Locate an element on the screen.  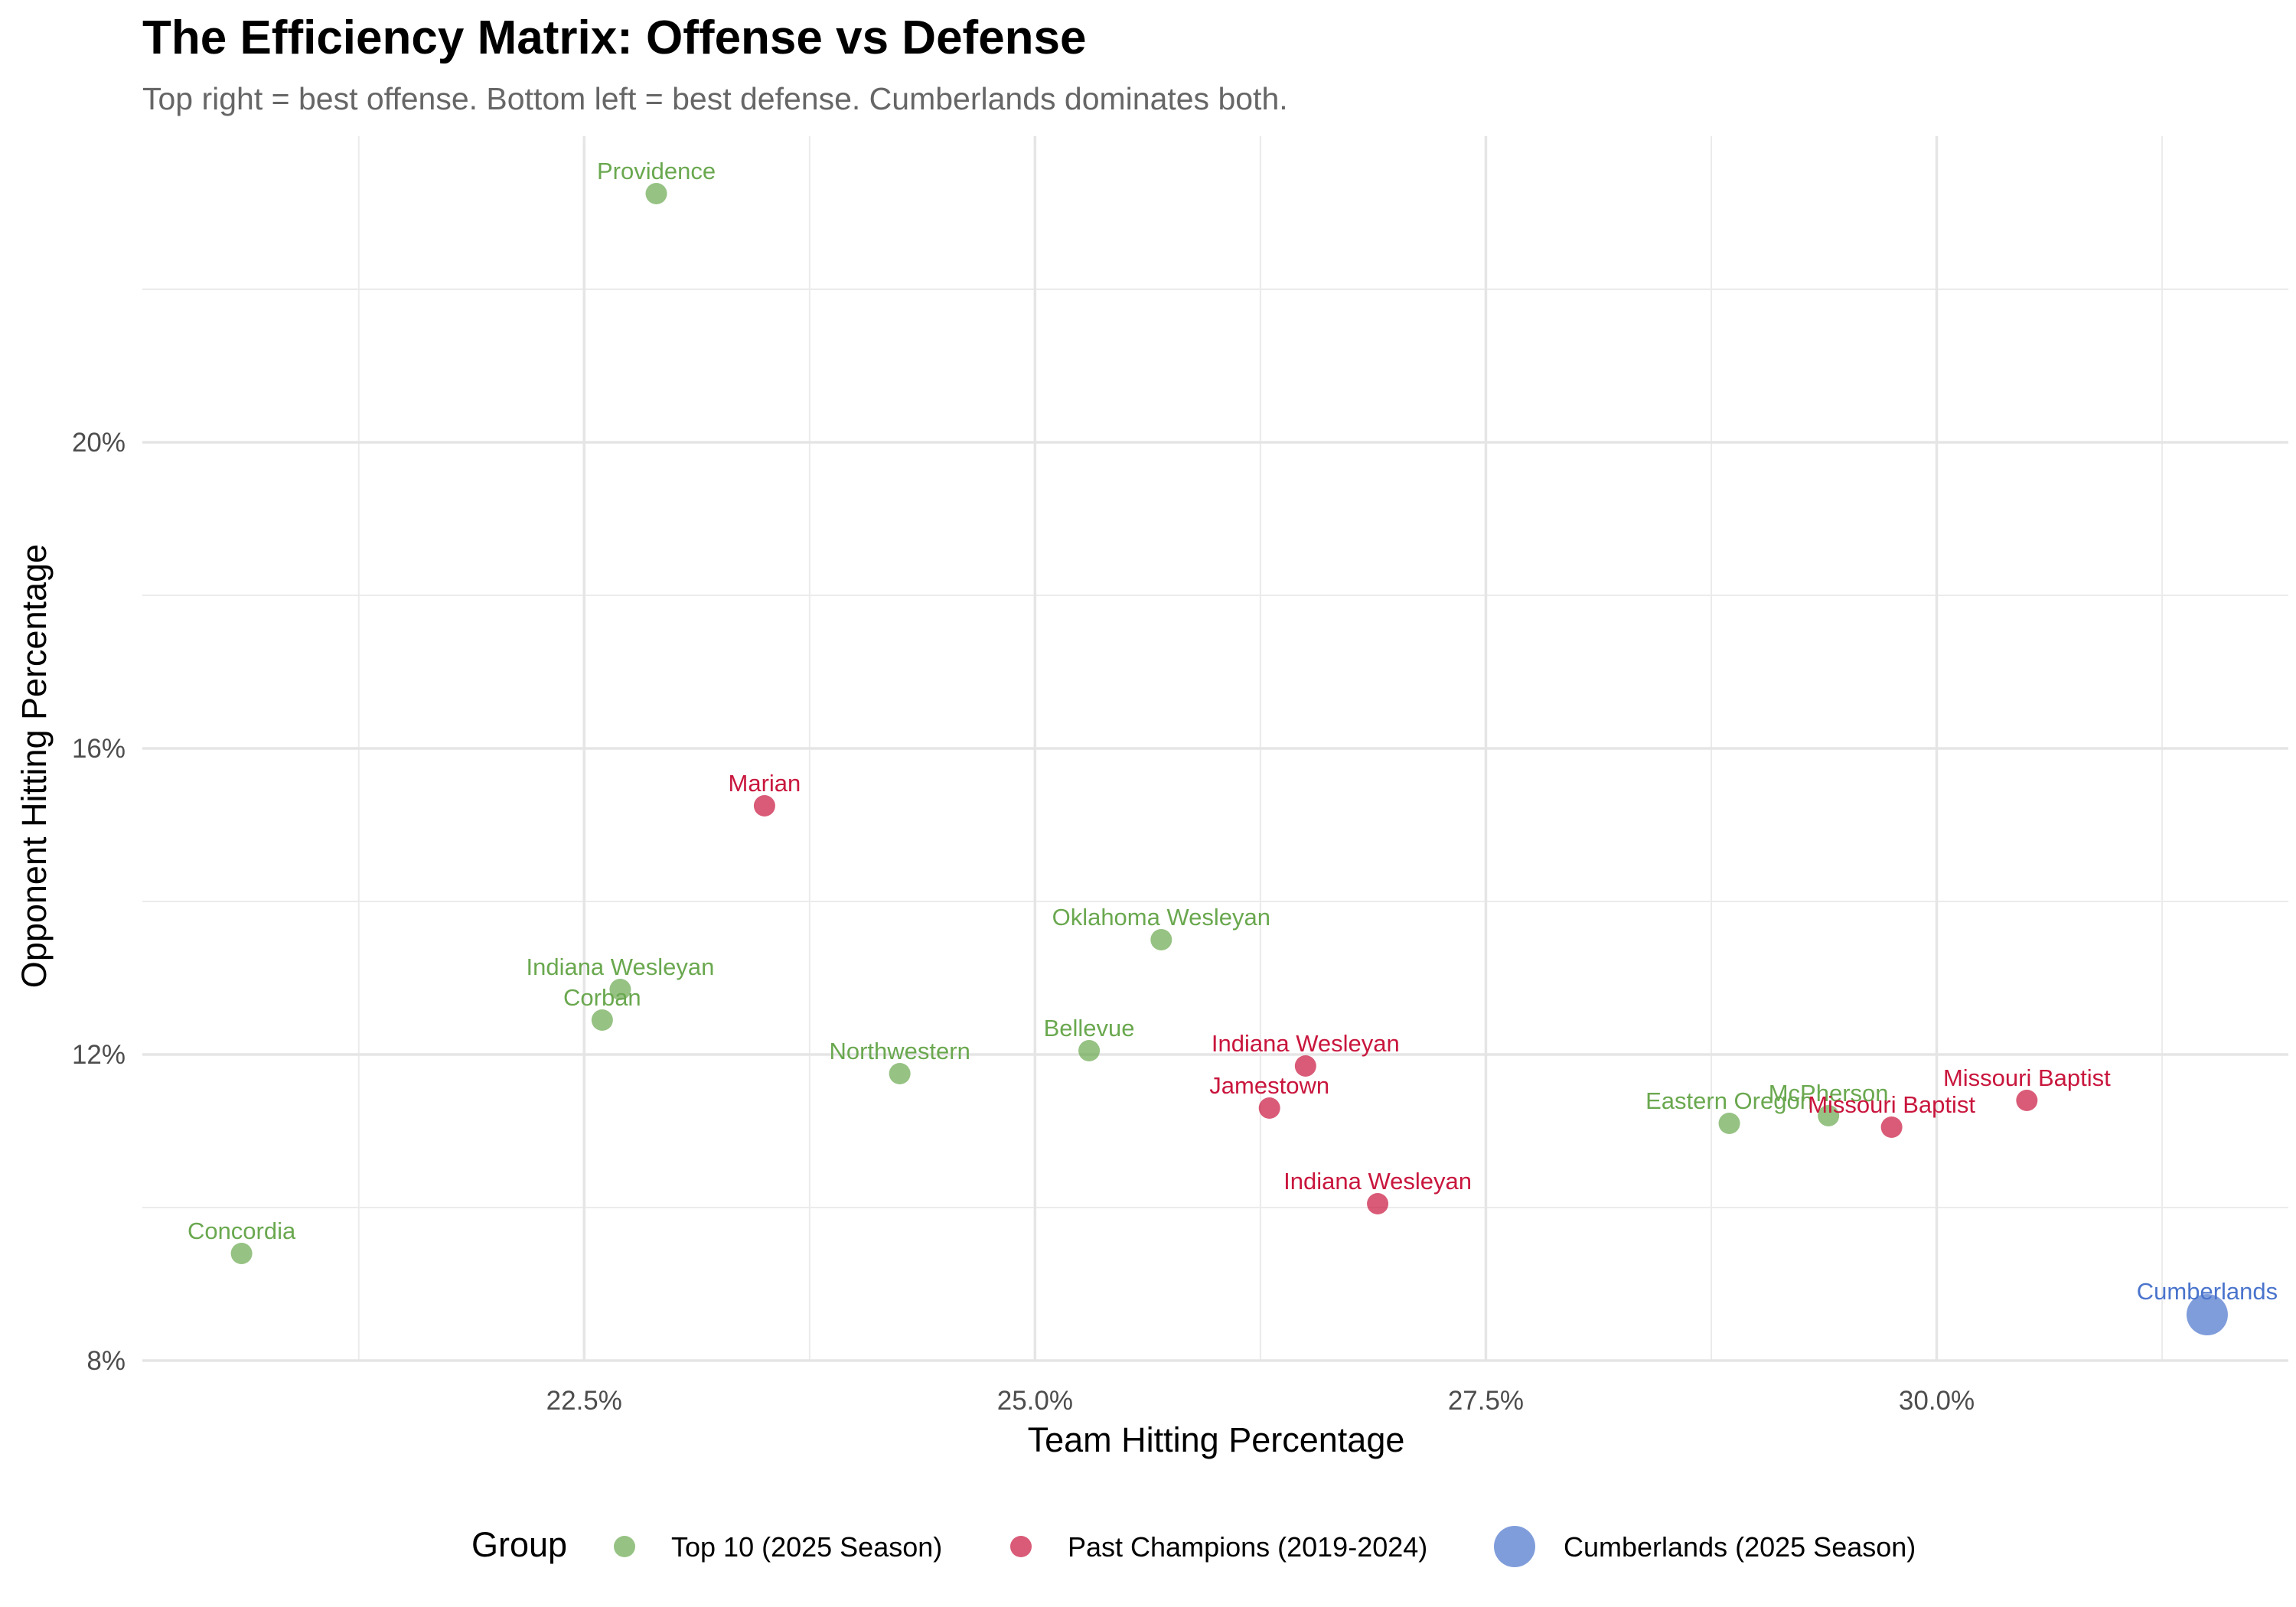
x-tick-label: 22.5% is located at coordinates (584, 1401).